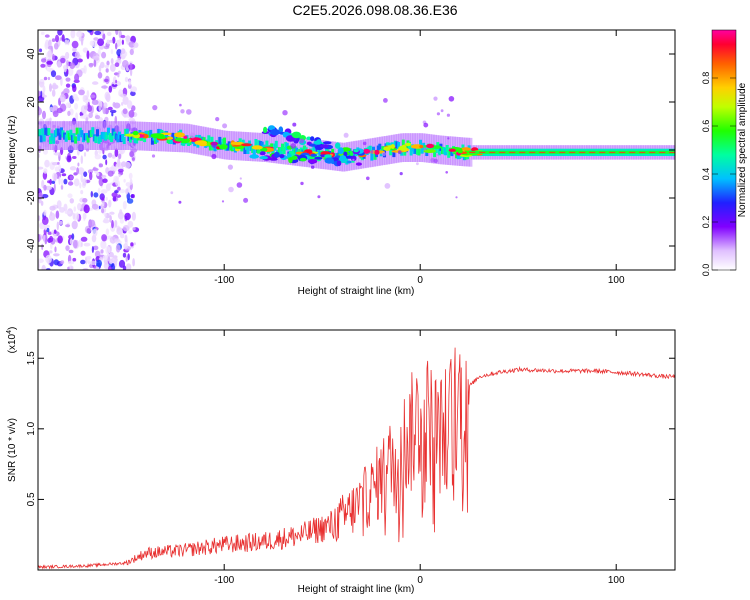 This screenshot has height=600, width=750. I want to click on snr-multiplier-text: (x10, so click(12, 343).